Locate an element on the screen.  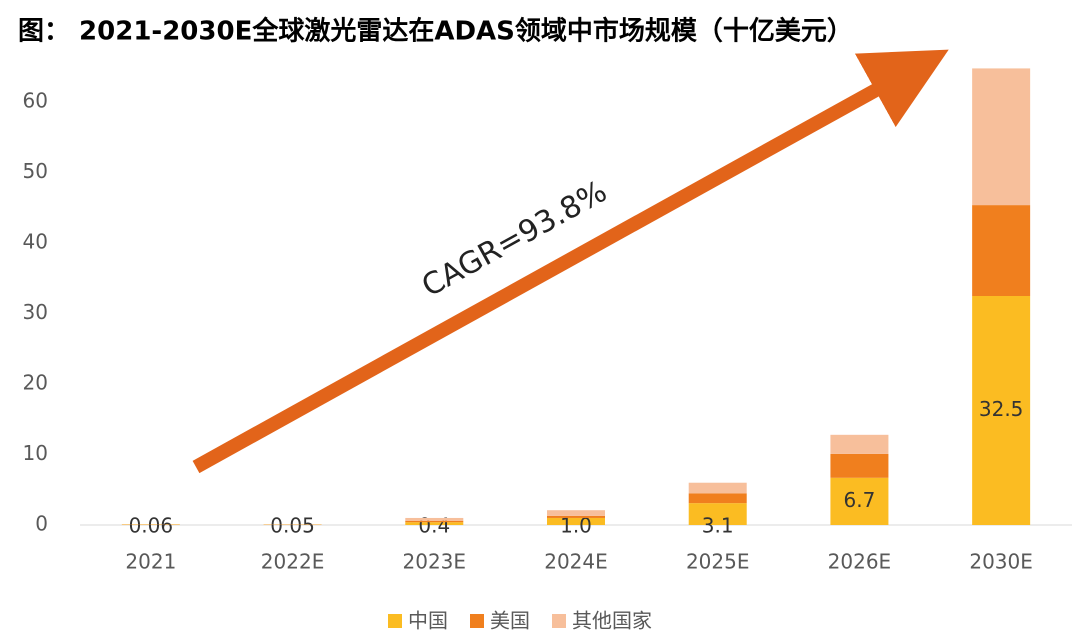
x-tick-label: 2025E is located at coordinates (718, 562).